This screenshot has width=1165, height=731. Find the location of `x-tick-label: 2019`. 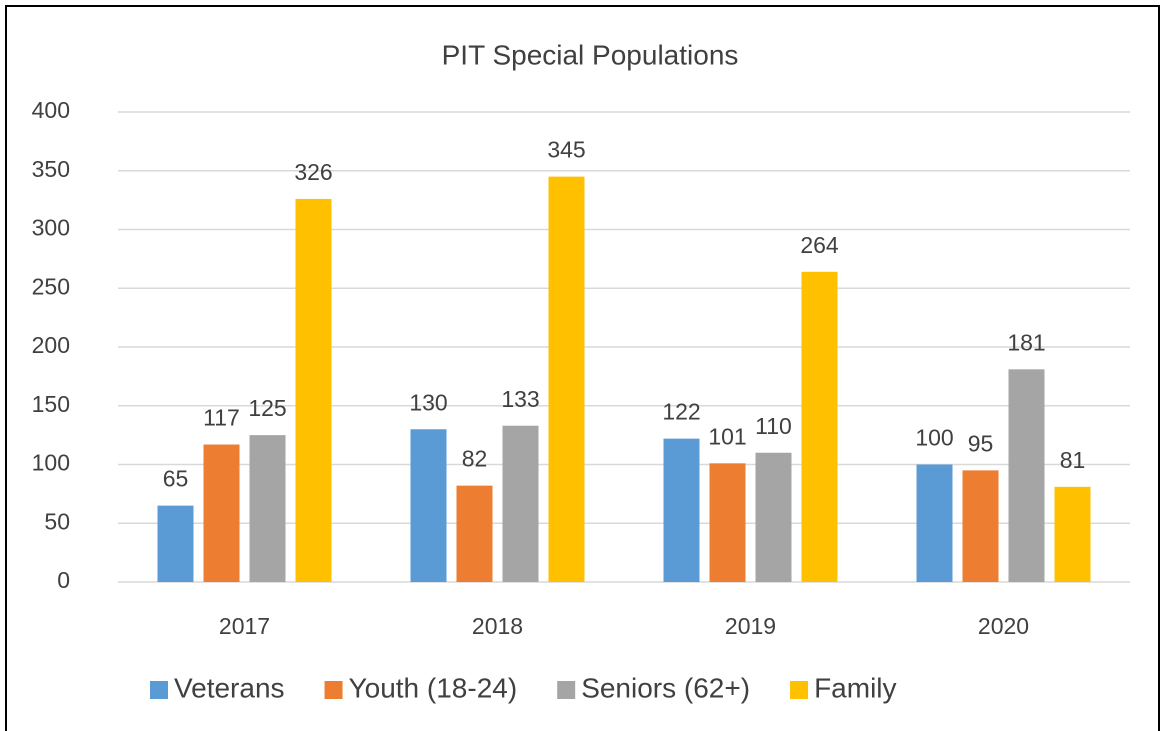

x-tick-label: 2019 is located at coordinates (750, 626).